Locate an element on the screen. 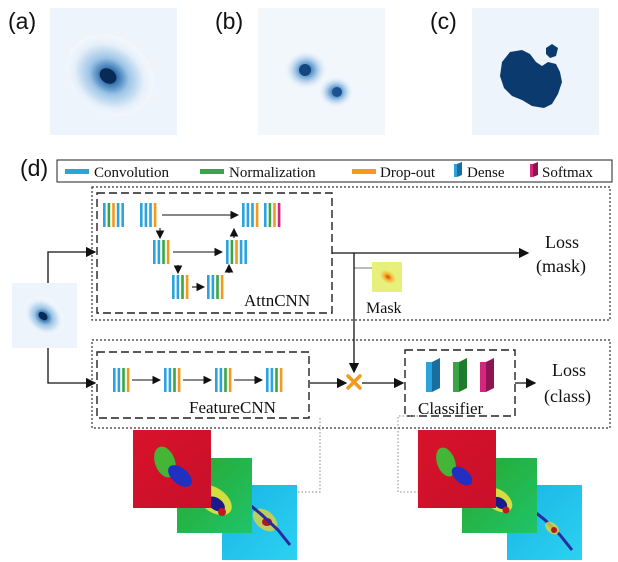 The image size is (618, 562). featurecnn-box is located at coordinates (203, 385).